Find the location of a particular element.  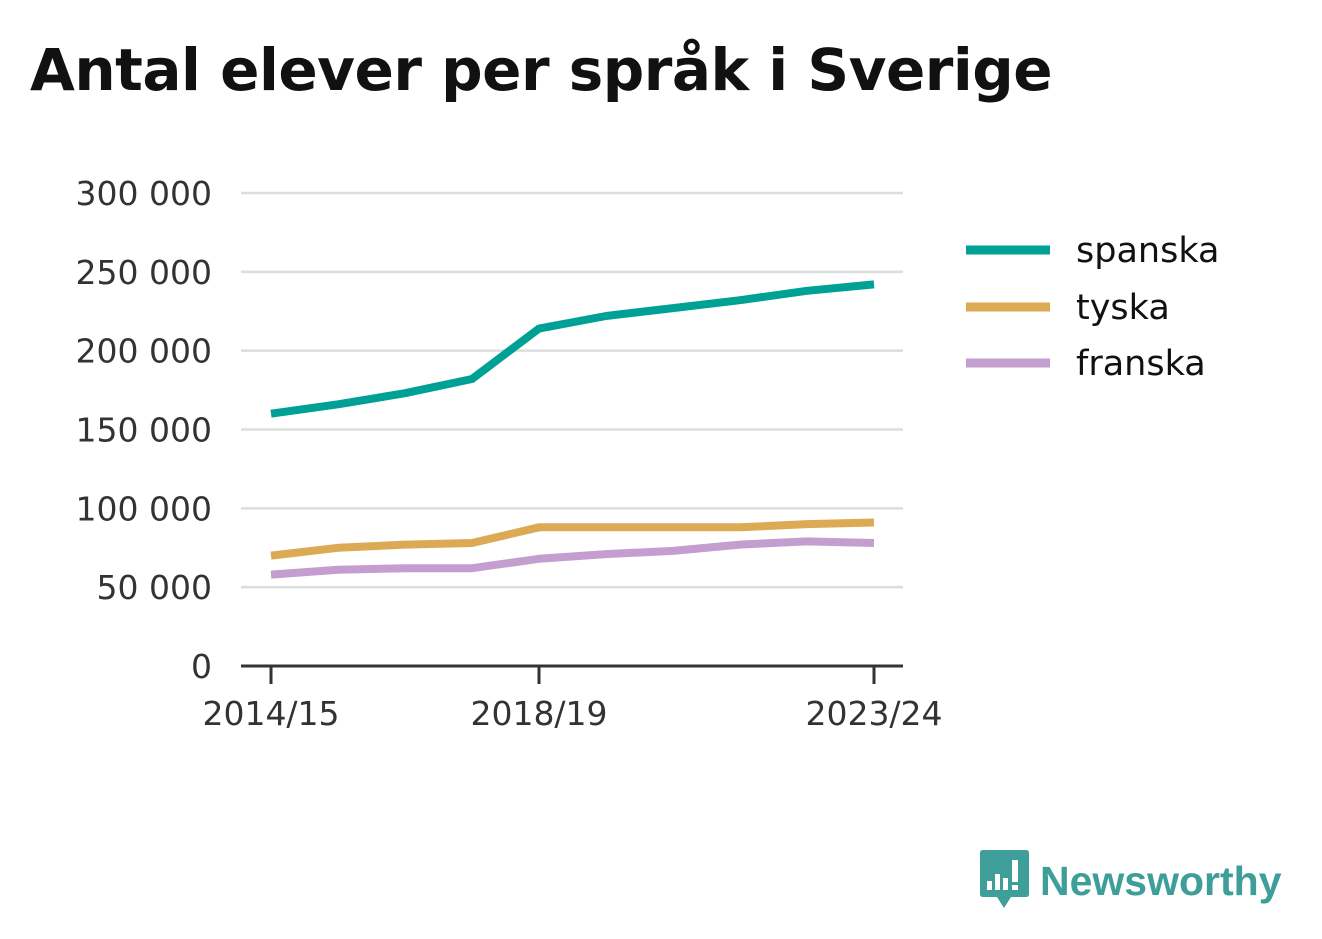

y-tick-label: 250 000 is located at coordinates (144, 272).